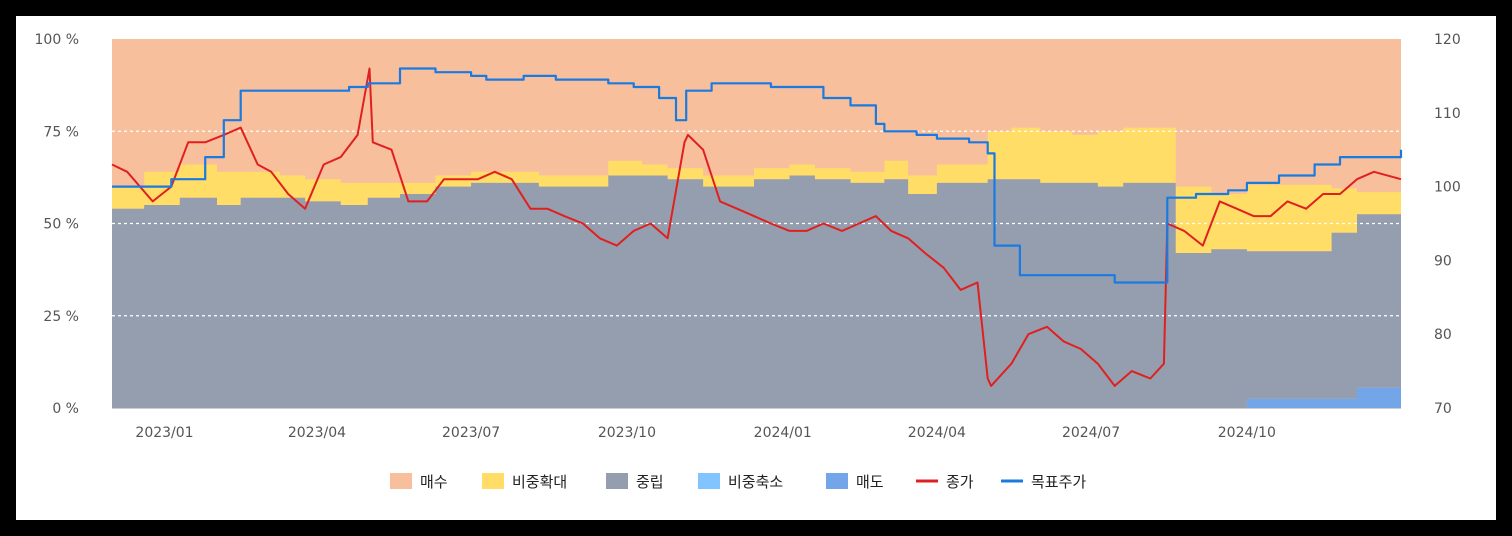 This screenshot has height=536, width=1512. Describe the element at coordinates (960, 482) in the screenshot. I see `legend-label-close: 종가` at that location.